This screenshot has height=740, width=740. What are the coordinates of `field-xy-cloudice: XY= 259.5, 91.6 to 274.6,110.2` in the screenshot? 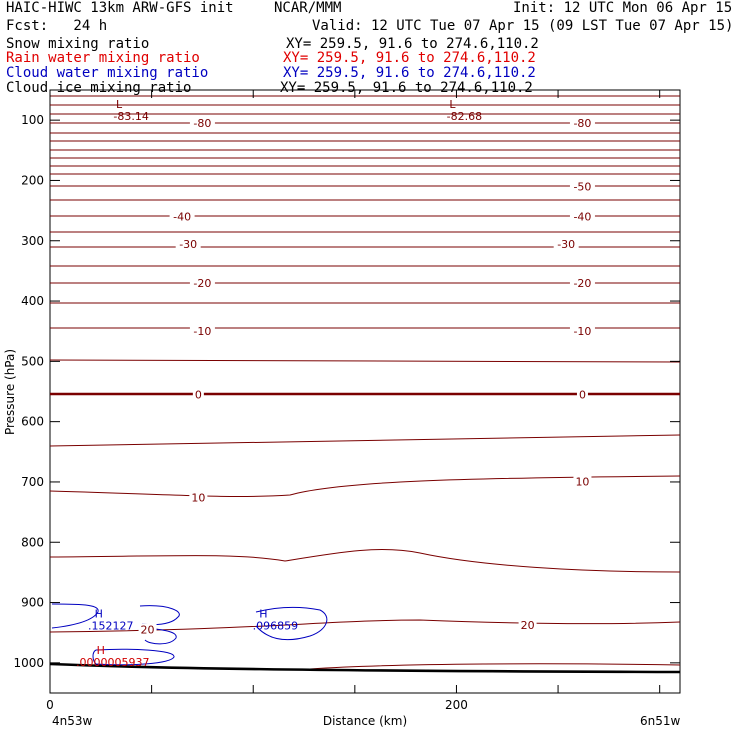 It's located at (406, 88).